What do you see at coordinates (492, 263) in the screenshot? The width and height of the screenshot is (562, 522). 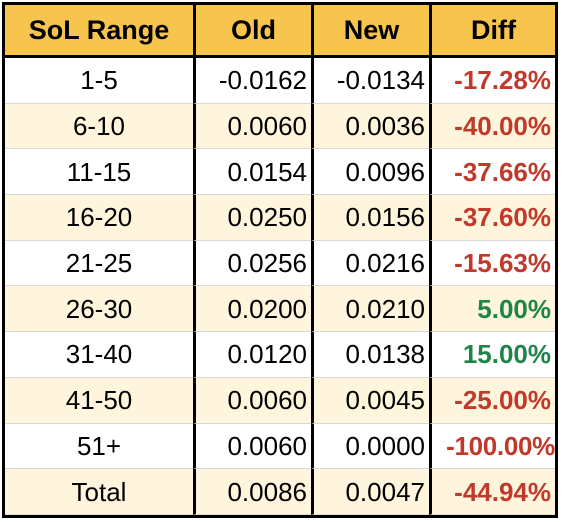 I see `cell-diff: -15.63%` at bounding box center [492, 263].